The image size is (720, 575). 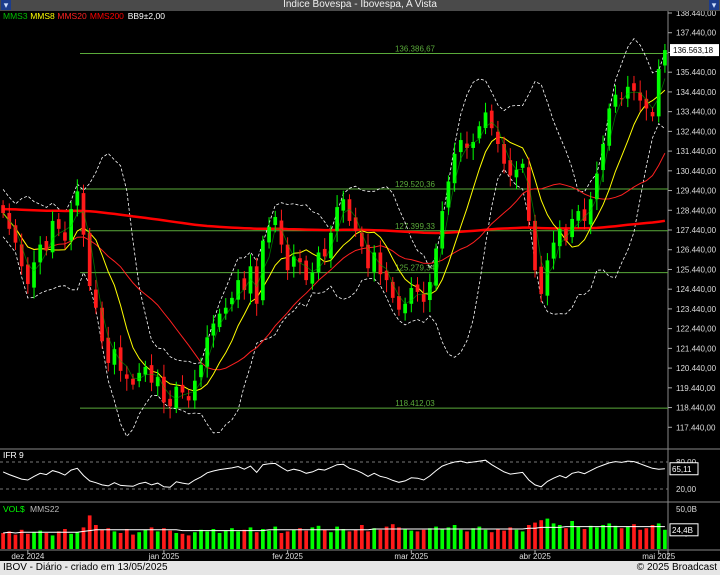 What do you see at coordinates (107, 16) in the screenshot?
I see `legend-item: MMS200` at bounding box center [107, 16].